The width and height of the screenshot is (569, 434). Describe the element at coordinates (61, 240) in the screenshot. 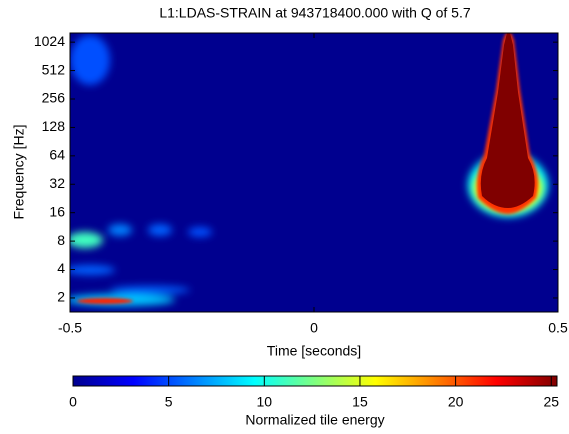

I see `y-tick-label: 8` at that location.